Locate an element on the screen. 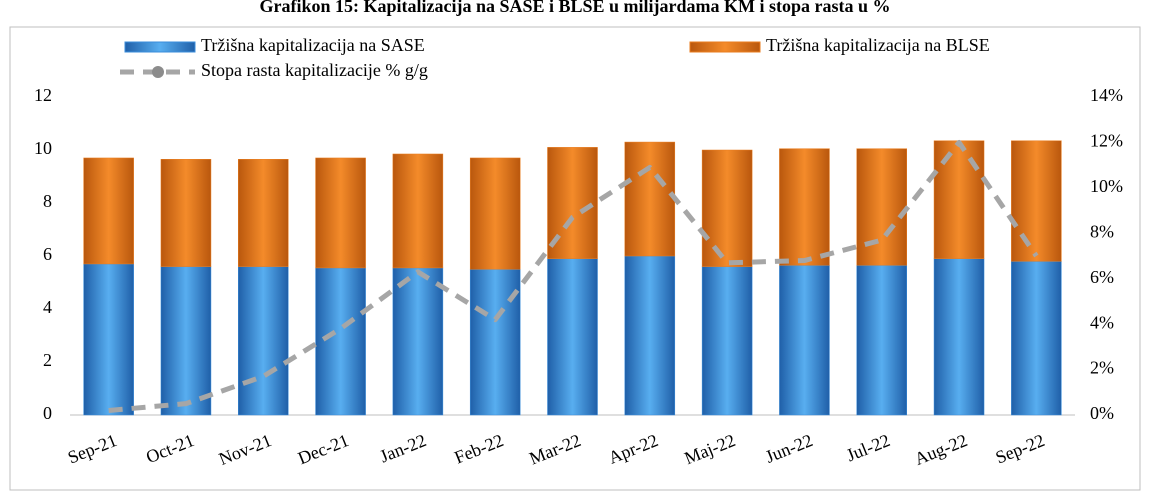  legend-label: Tržišna kapitalizacija na BLSE is located at coordinates (878, 45).